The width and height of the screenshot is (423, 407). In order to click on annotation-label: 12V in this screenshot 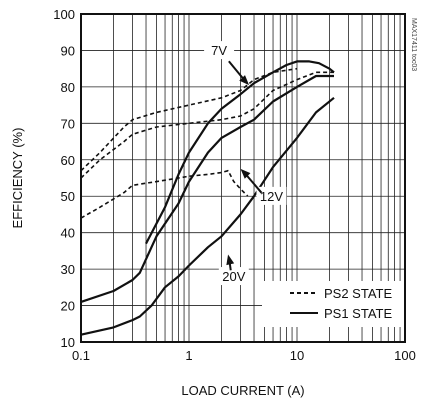, I will do `click(271, 196)`.